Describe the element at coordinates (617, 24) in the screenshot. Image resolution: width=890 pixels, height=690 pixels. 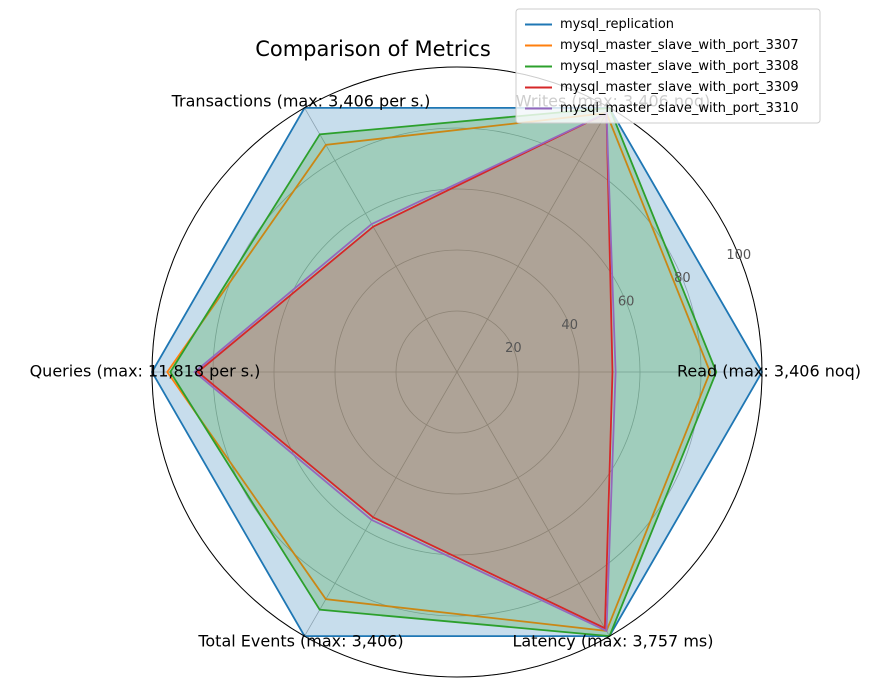
I see `legend-entry: mysql_replication` at that location.